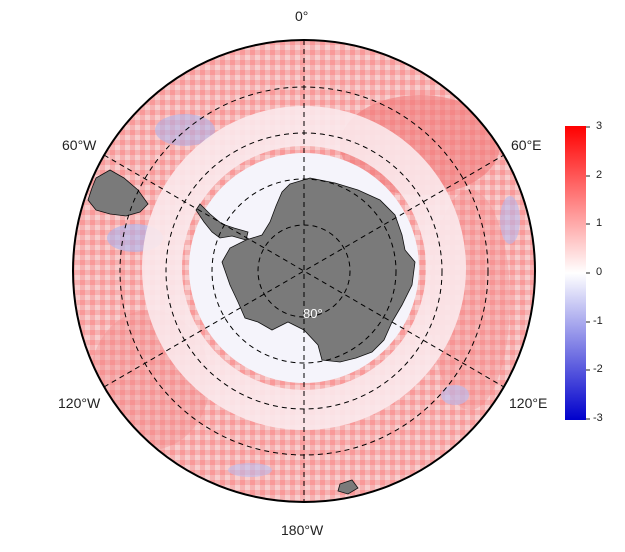 The image size is (625, 552). Describe the element at coordinates (599, 126) in the screenshot. I see `colorbar-tick-label: 3` at that location.